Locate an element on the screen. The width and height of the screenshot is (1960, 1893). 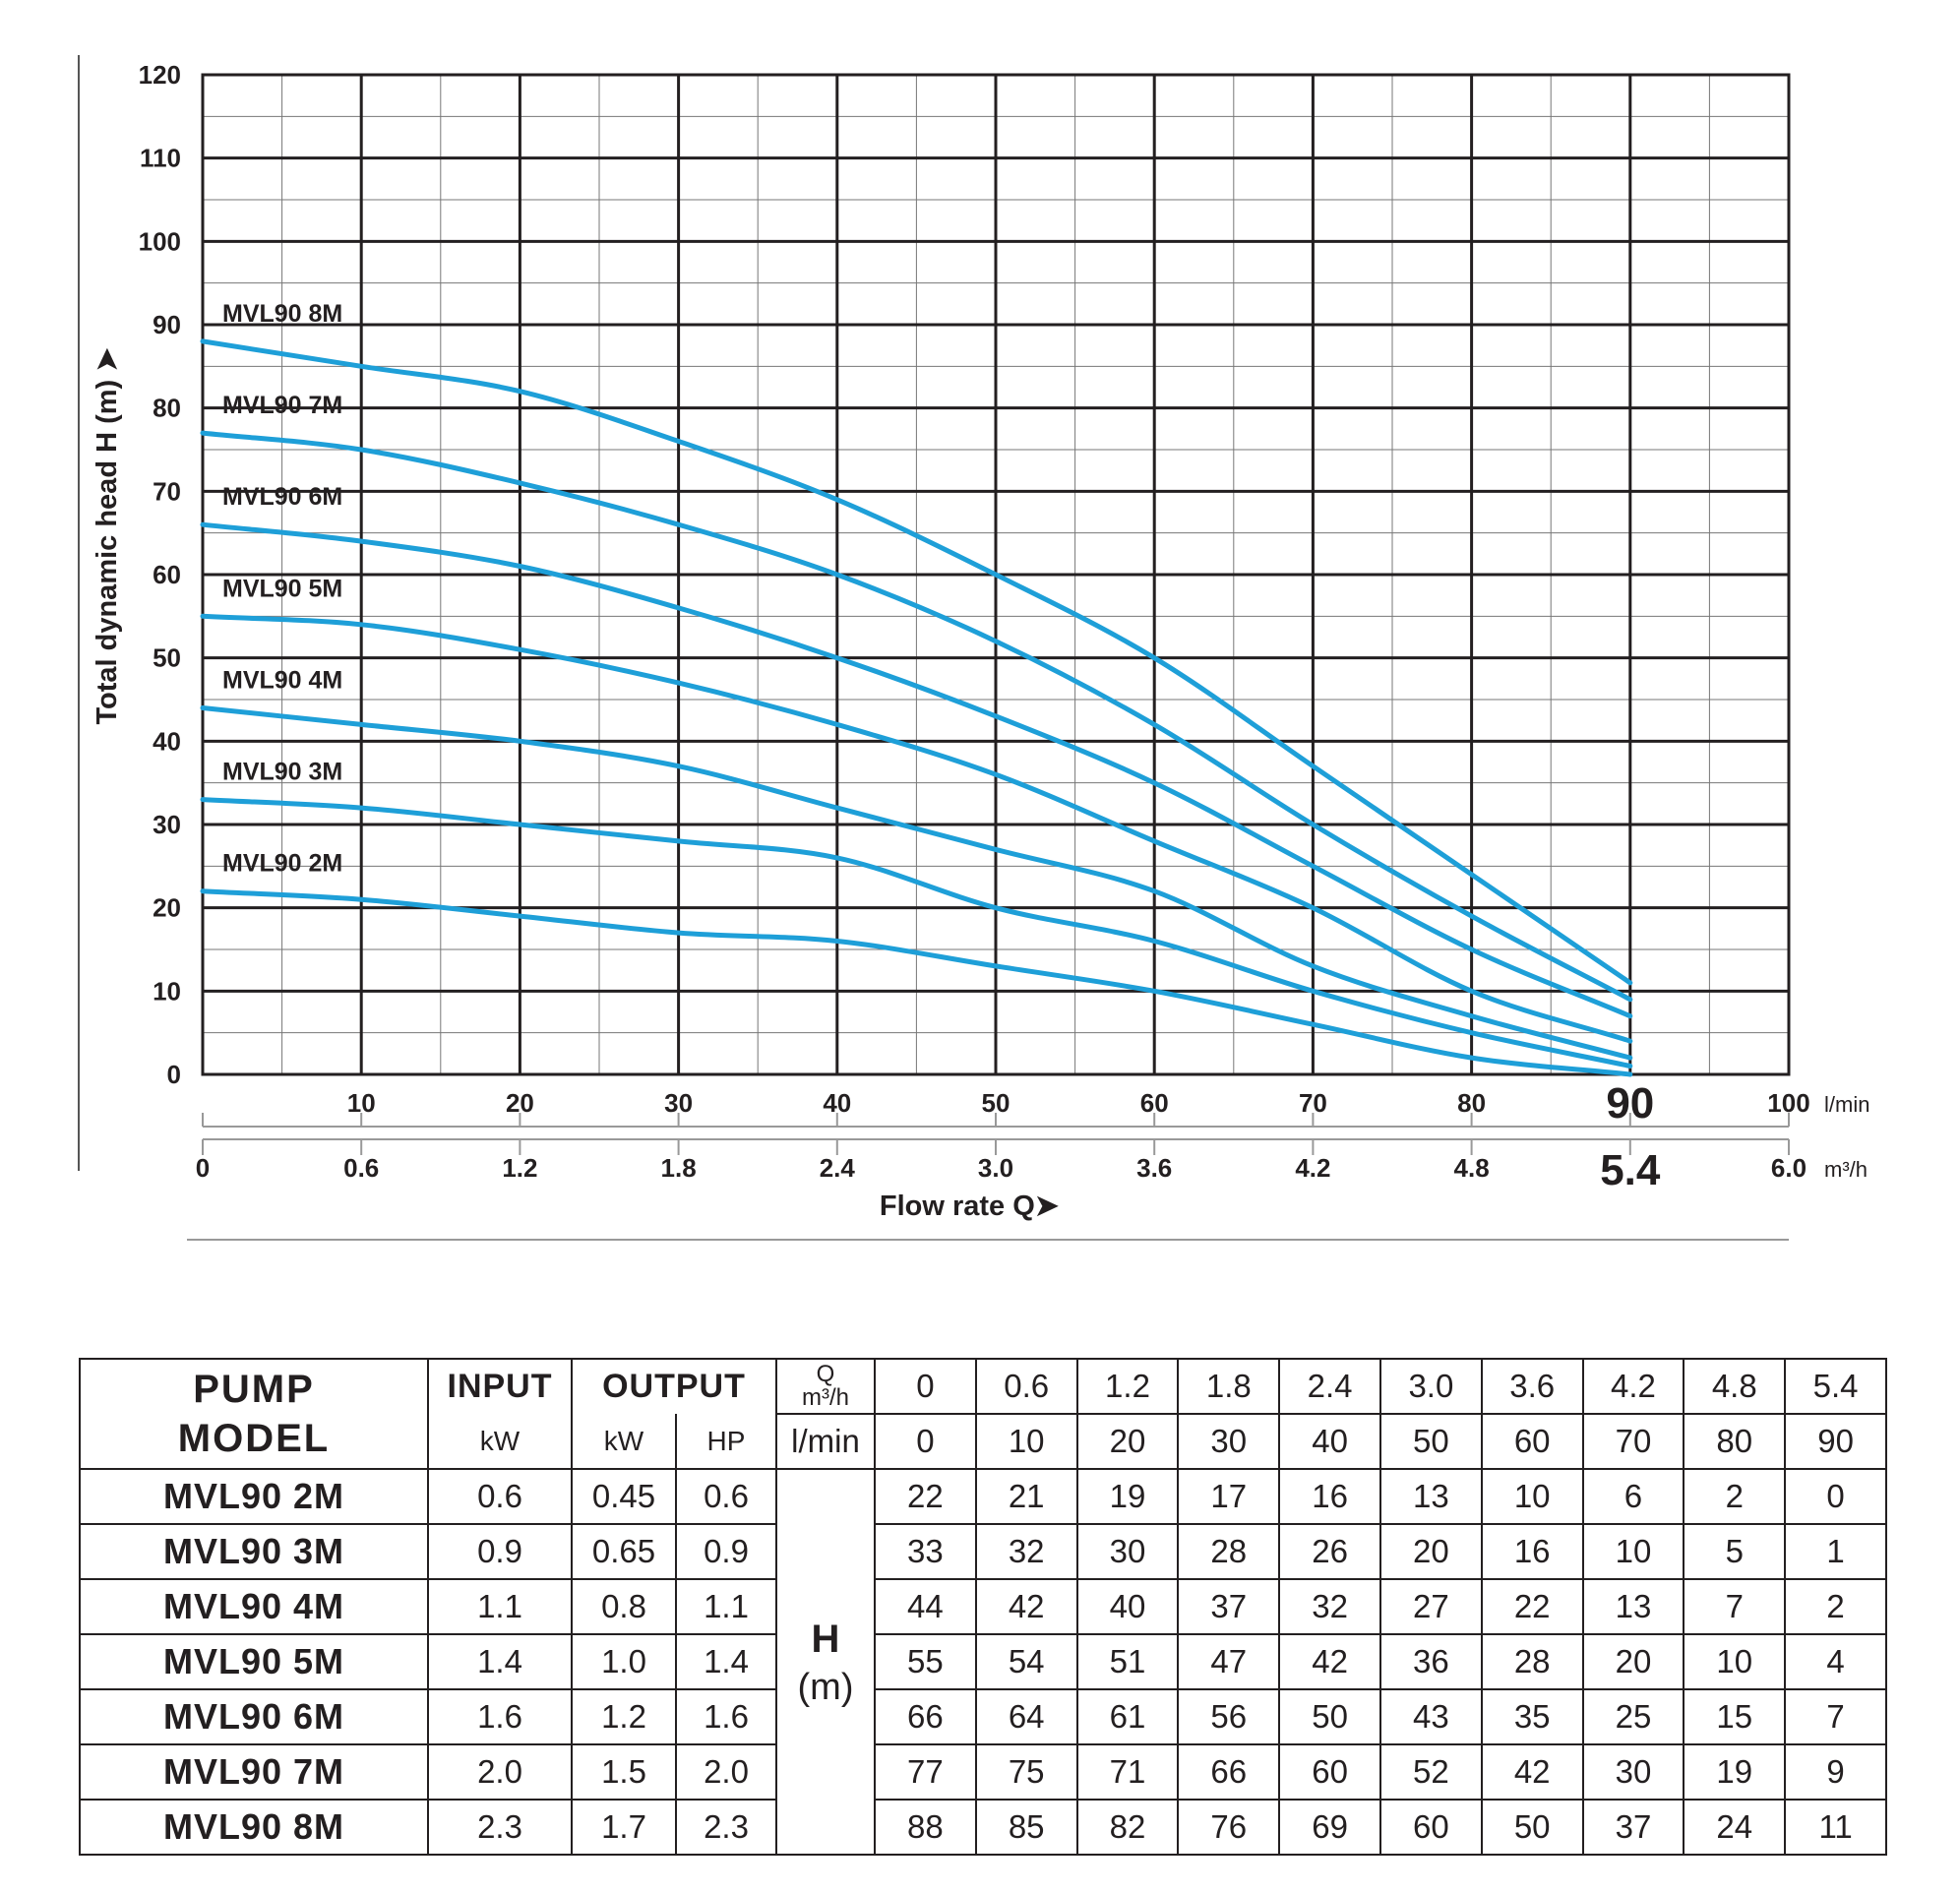
head-value-cell: 16 is located at coordinates (1329, 1496).